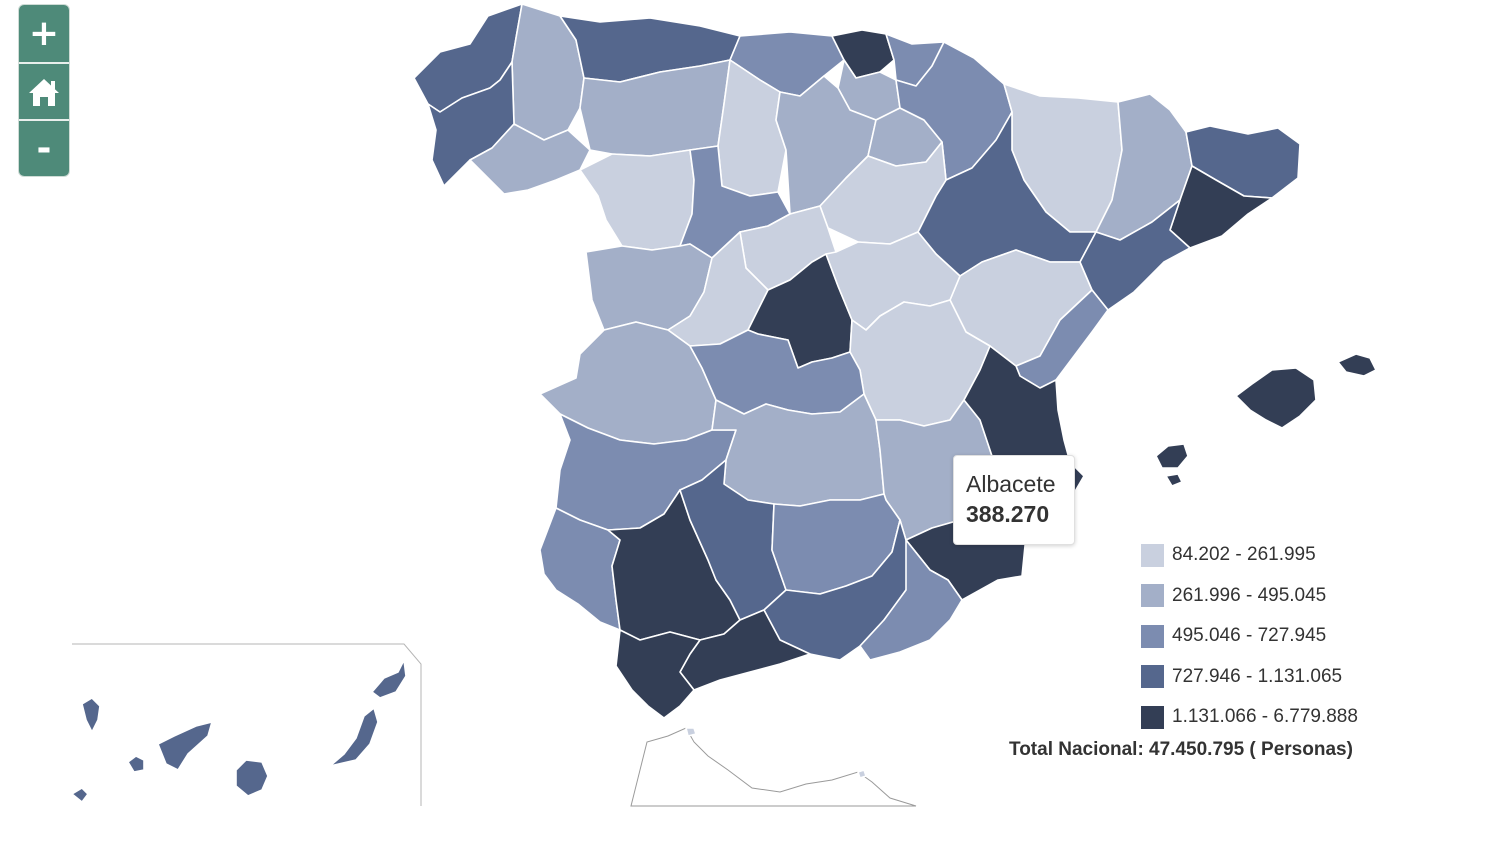 The height and width of the screenshot is (862, 1500). What do you see at coordinates (1181, 749) in the screenshot?
I see `national-total: Total Nacional: 47.450.795 ( Personas)` at bounding box center [1181, 749].